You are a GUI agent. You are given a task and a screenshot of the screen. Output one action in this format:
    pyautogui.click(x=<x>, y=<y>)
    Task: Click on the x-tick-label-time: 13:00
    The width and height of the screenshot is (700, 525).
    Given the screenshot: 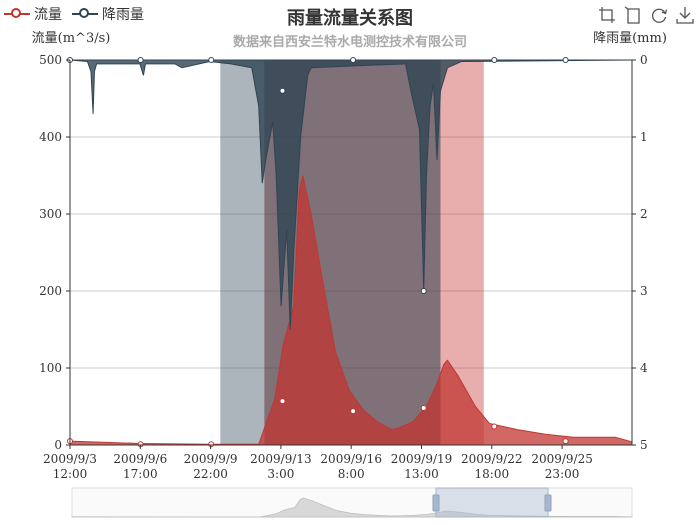 What is the action you would take?
    pyautogui.click(x=421, y=474)
    